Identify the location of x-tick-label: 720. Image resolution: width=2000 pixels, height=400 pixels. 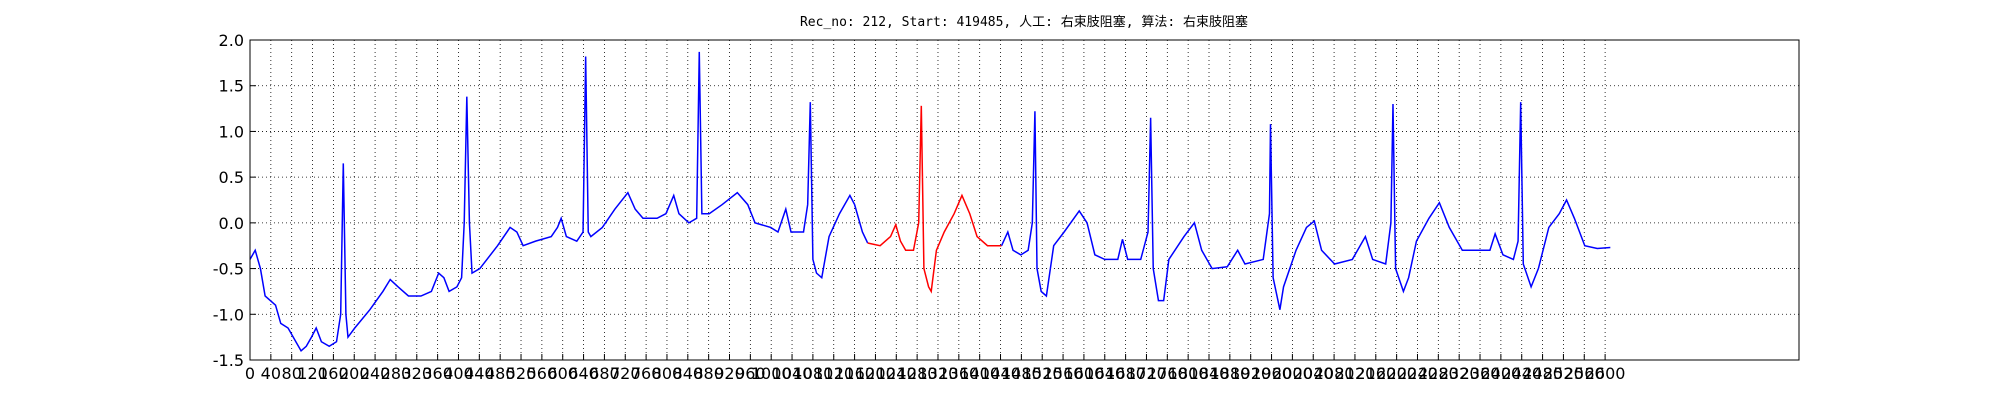
(625, 373).